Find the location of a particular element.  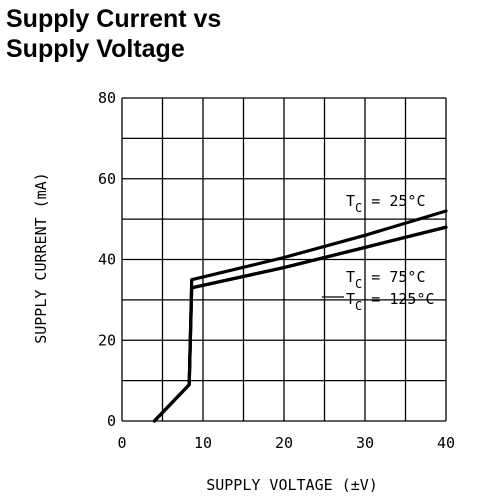

x-tick-label: 0 is located at coordinates (121, 443).